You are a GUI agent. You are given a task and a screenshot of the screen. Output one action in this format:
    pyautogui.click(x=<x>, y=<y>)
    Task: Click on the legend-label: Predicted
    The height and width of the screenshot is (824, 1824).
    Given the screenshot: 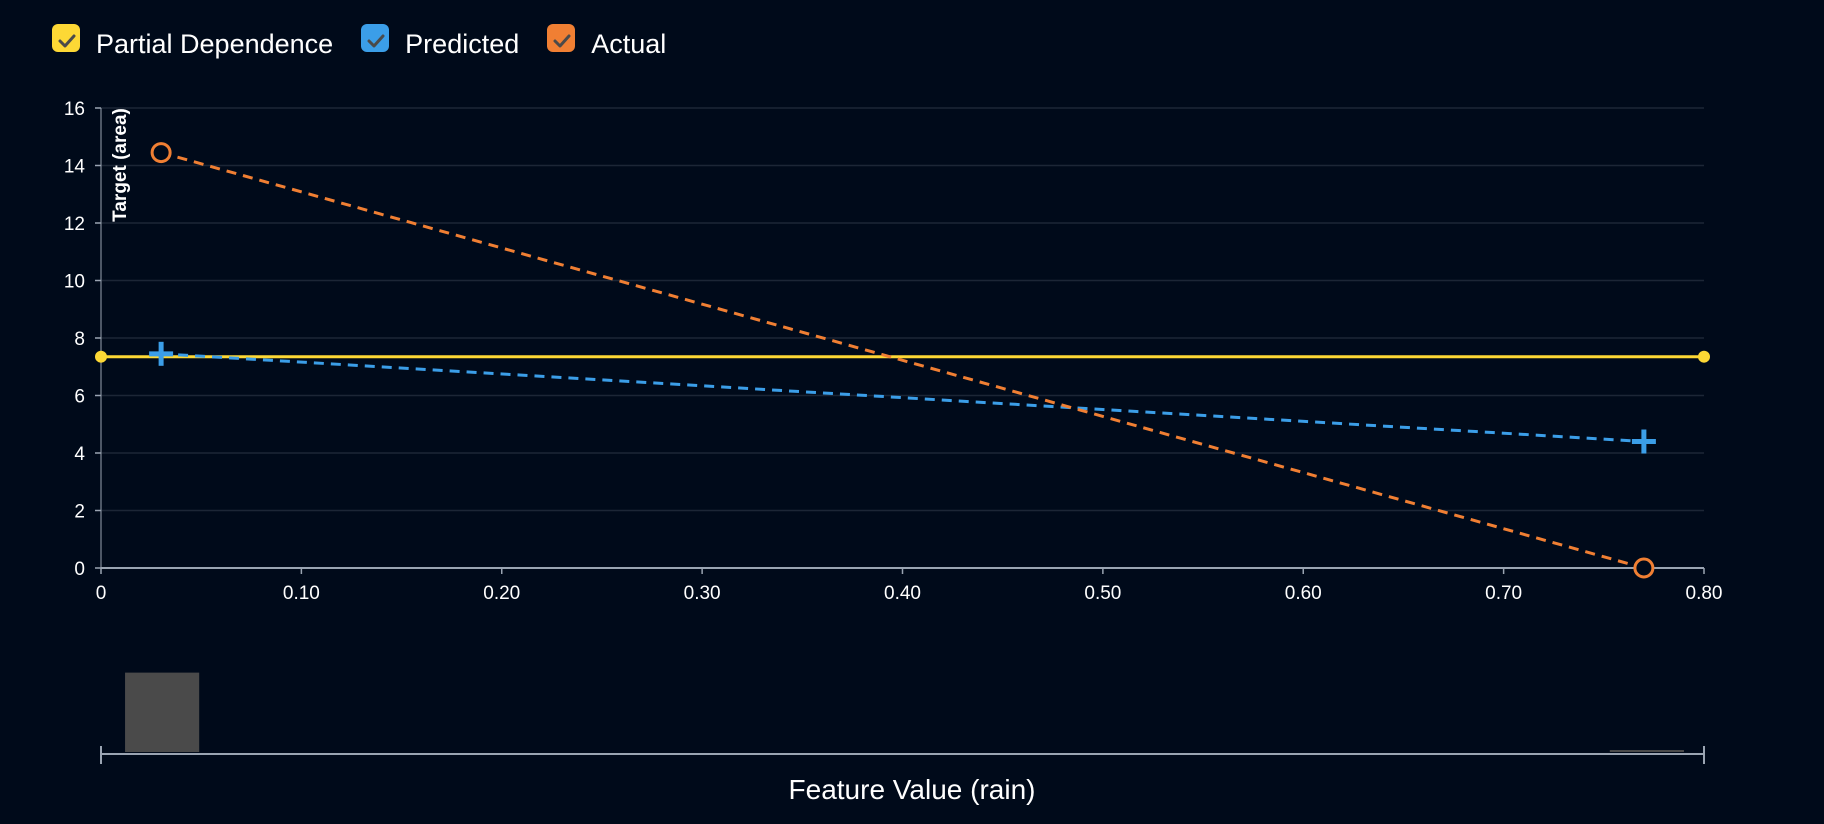 What is the action you would take?
    pyautogui.click(x=462, y=43)
    